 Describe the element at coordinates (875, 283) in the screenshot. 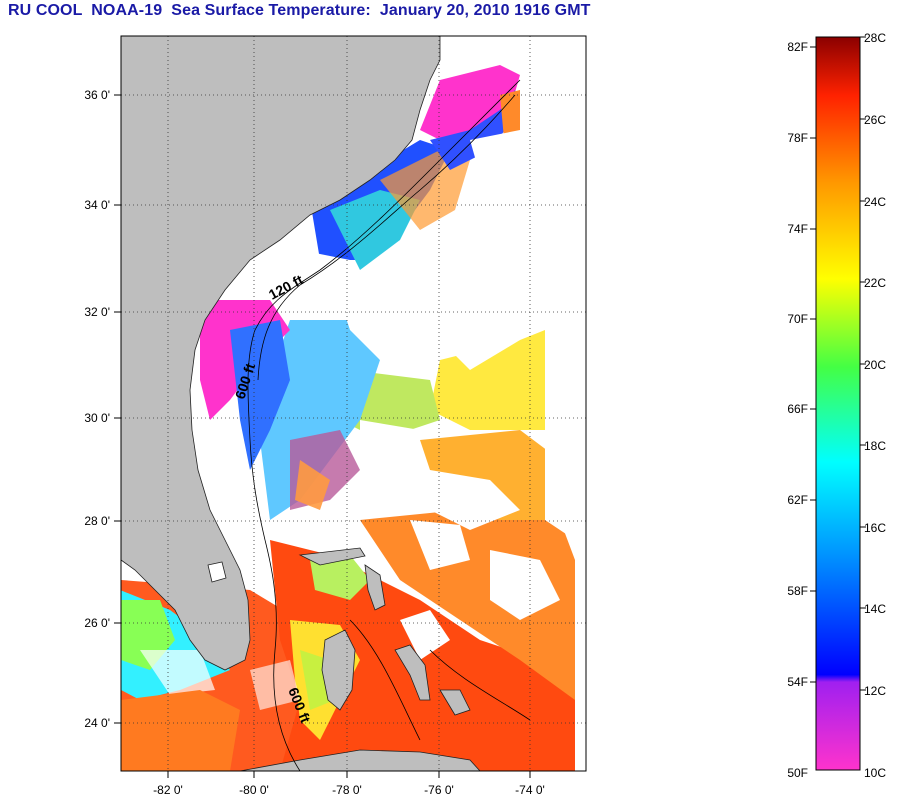

I see `colorbar-c-label: 22C` at that location.